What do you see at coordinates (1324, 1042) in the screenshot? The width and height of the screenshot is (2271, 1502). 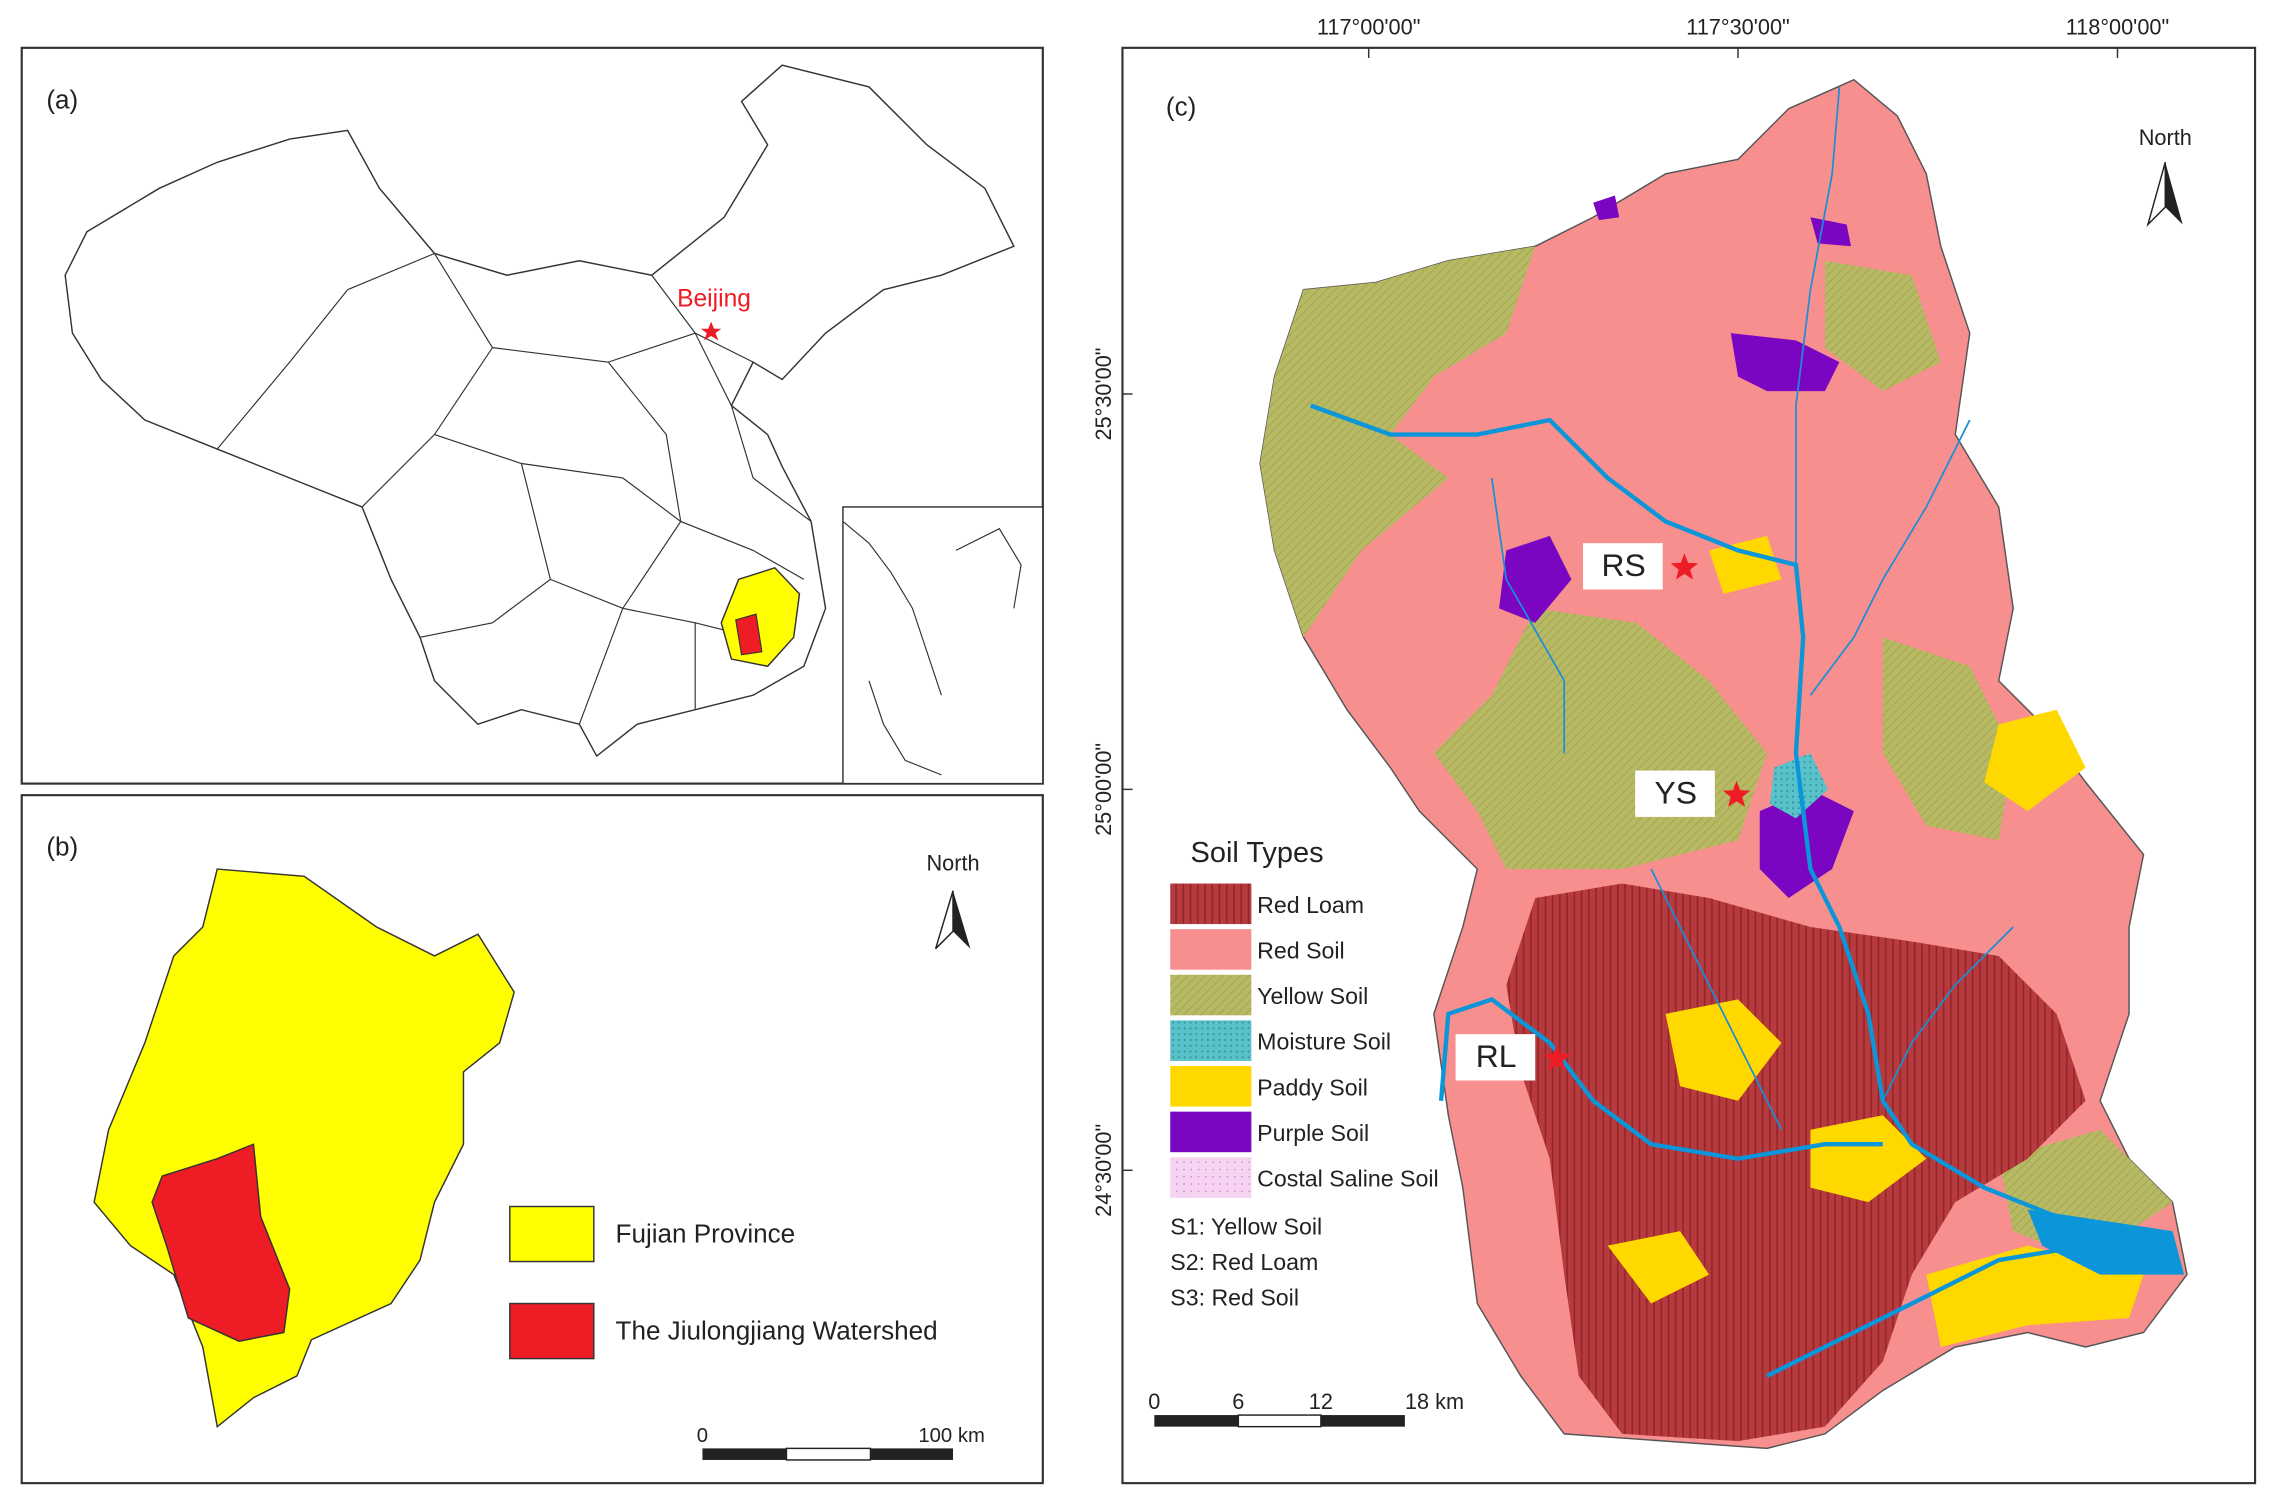 I see `legend-label: Moisture Soil` at bounding box center [1324, 1042].